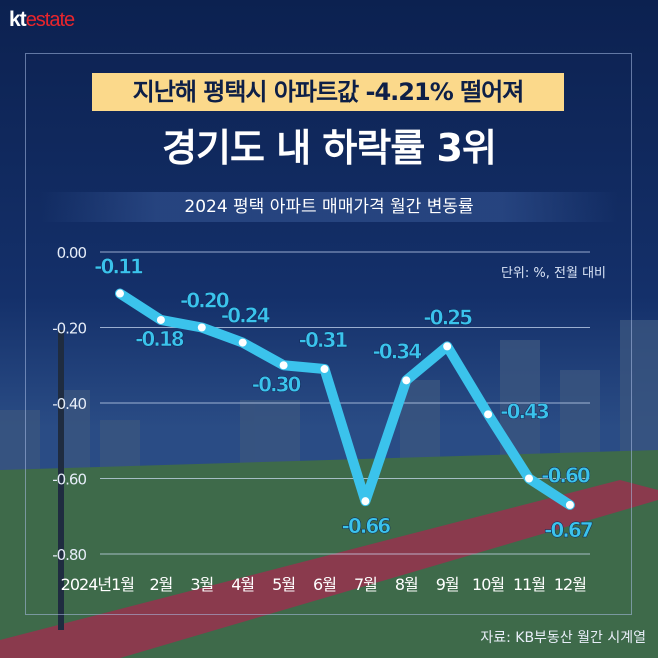 The image size is (658, 658). What do you see at coordinates (447, 584) in the screenshot?
I see `x-tick-label: 9월` at bounding box center [447, 584].